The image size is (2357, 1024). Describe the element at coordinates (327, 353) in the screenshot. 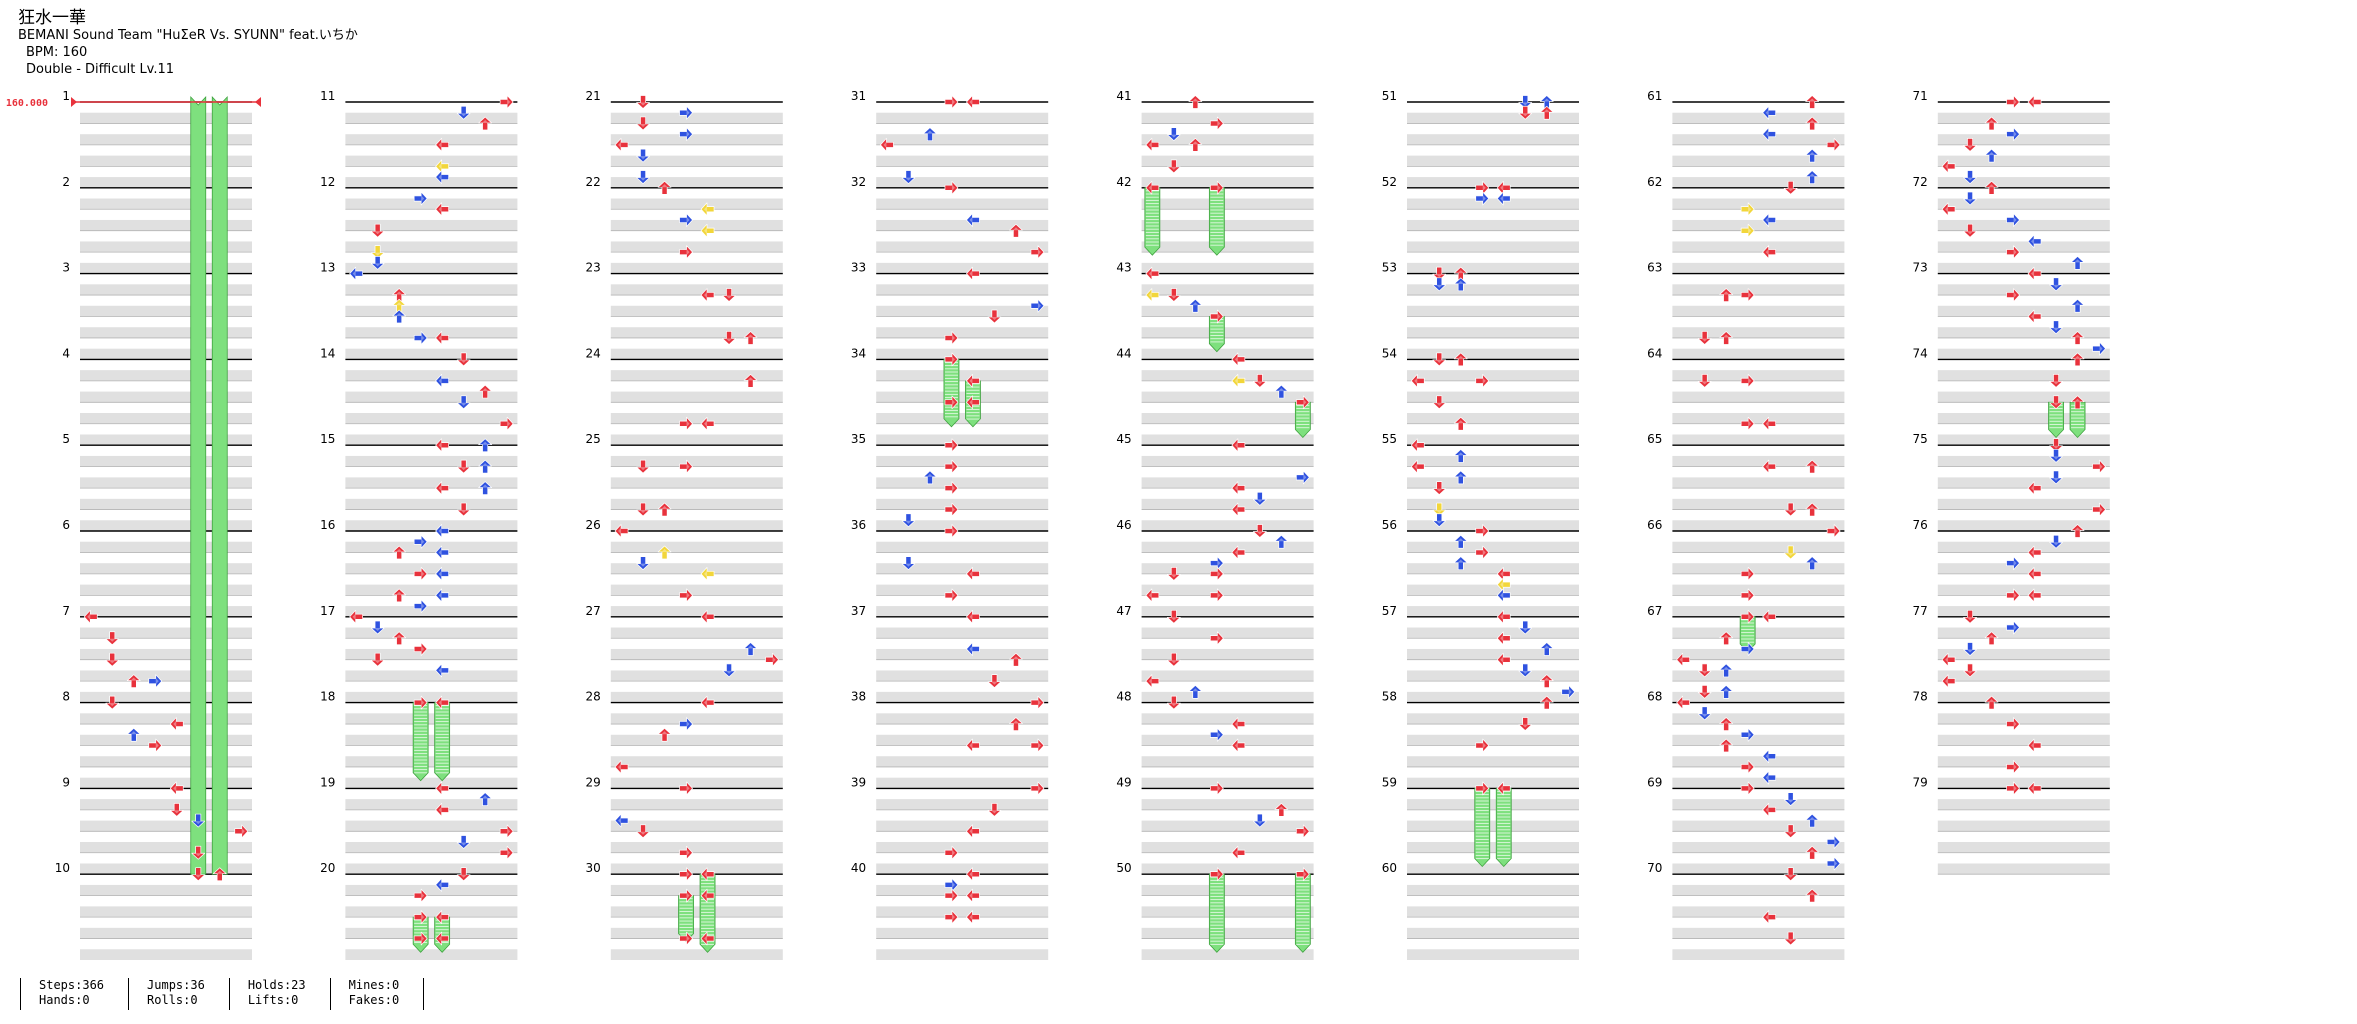

I see `measure-number: 14` at that location.